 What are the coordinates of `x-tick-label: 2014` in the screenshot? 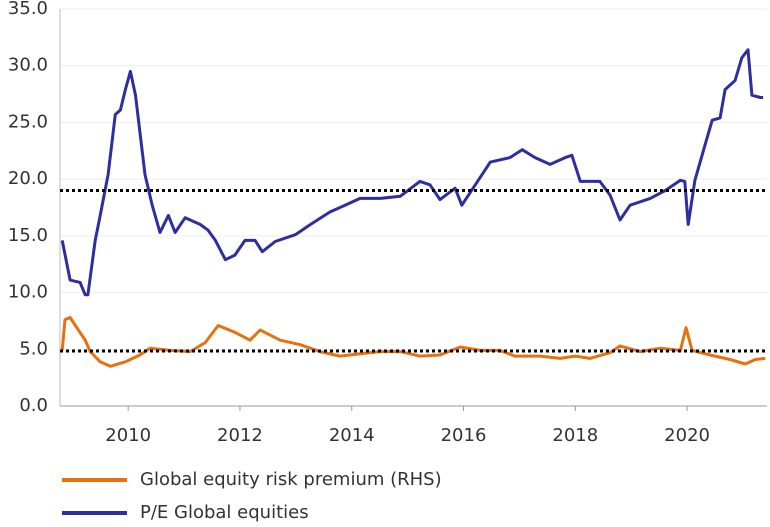 It's located at (352, 435).